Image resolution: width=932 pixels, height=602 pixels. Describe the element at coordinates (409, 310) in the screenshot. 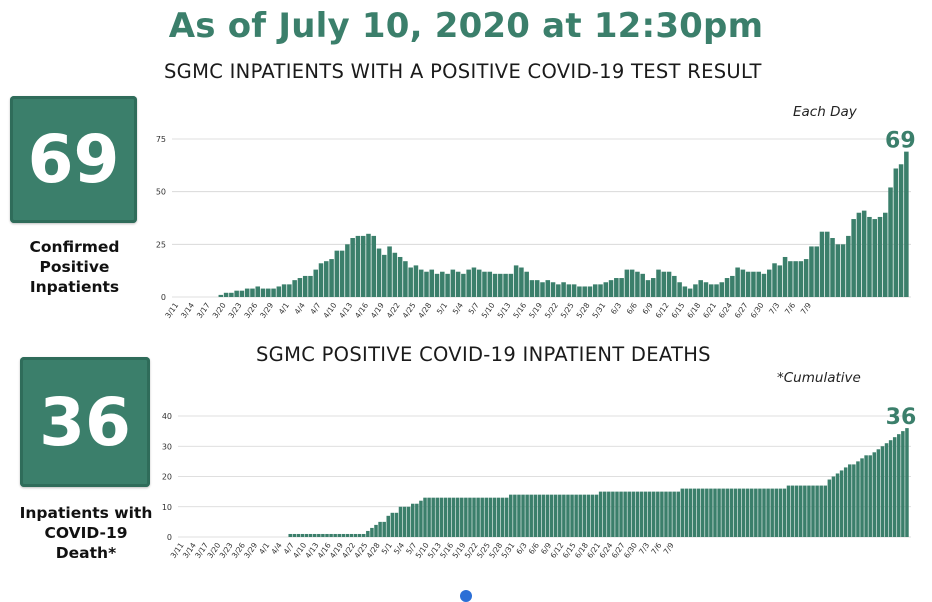

I see `x-tick-label: 4/25` at that location.